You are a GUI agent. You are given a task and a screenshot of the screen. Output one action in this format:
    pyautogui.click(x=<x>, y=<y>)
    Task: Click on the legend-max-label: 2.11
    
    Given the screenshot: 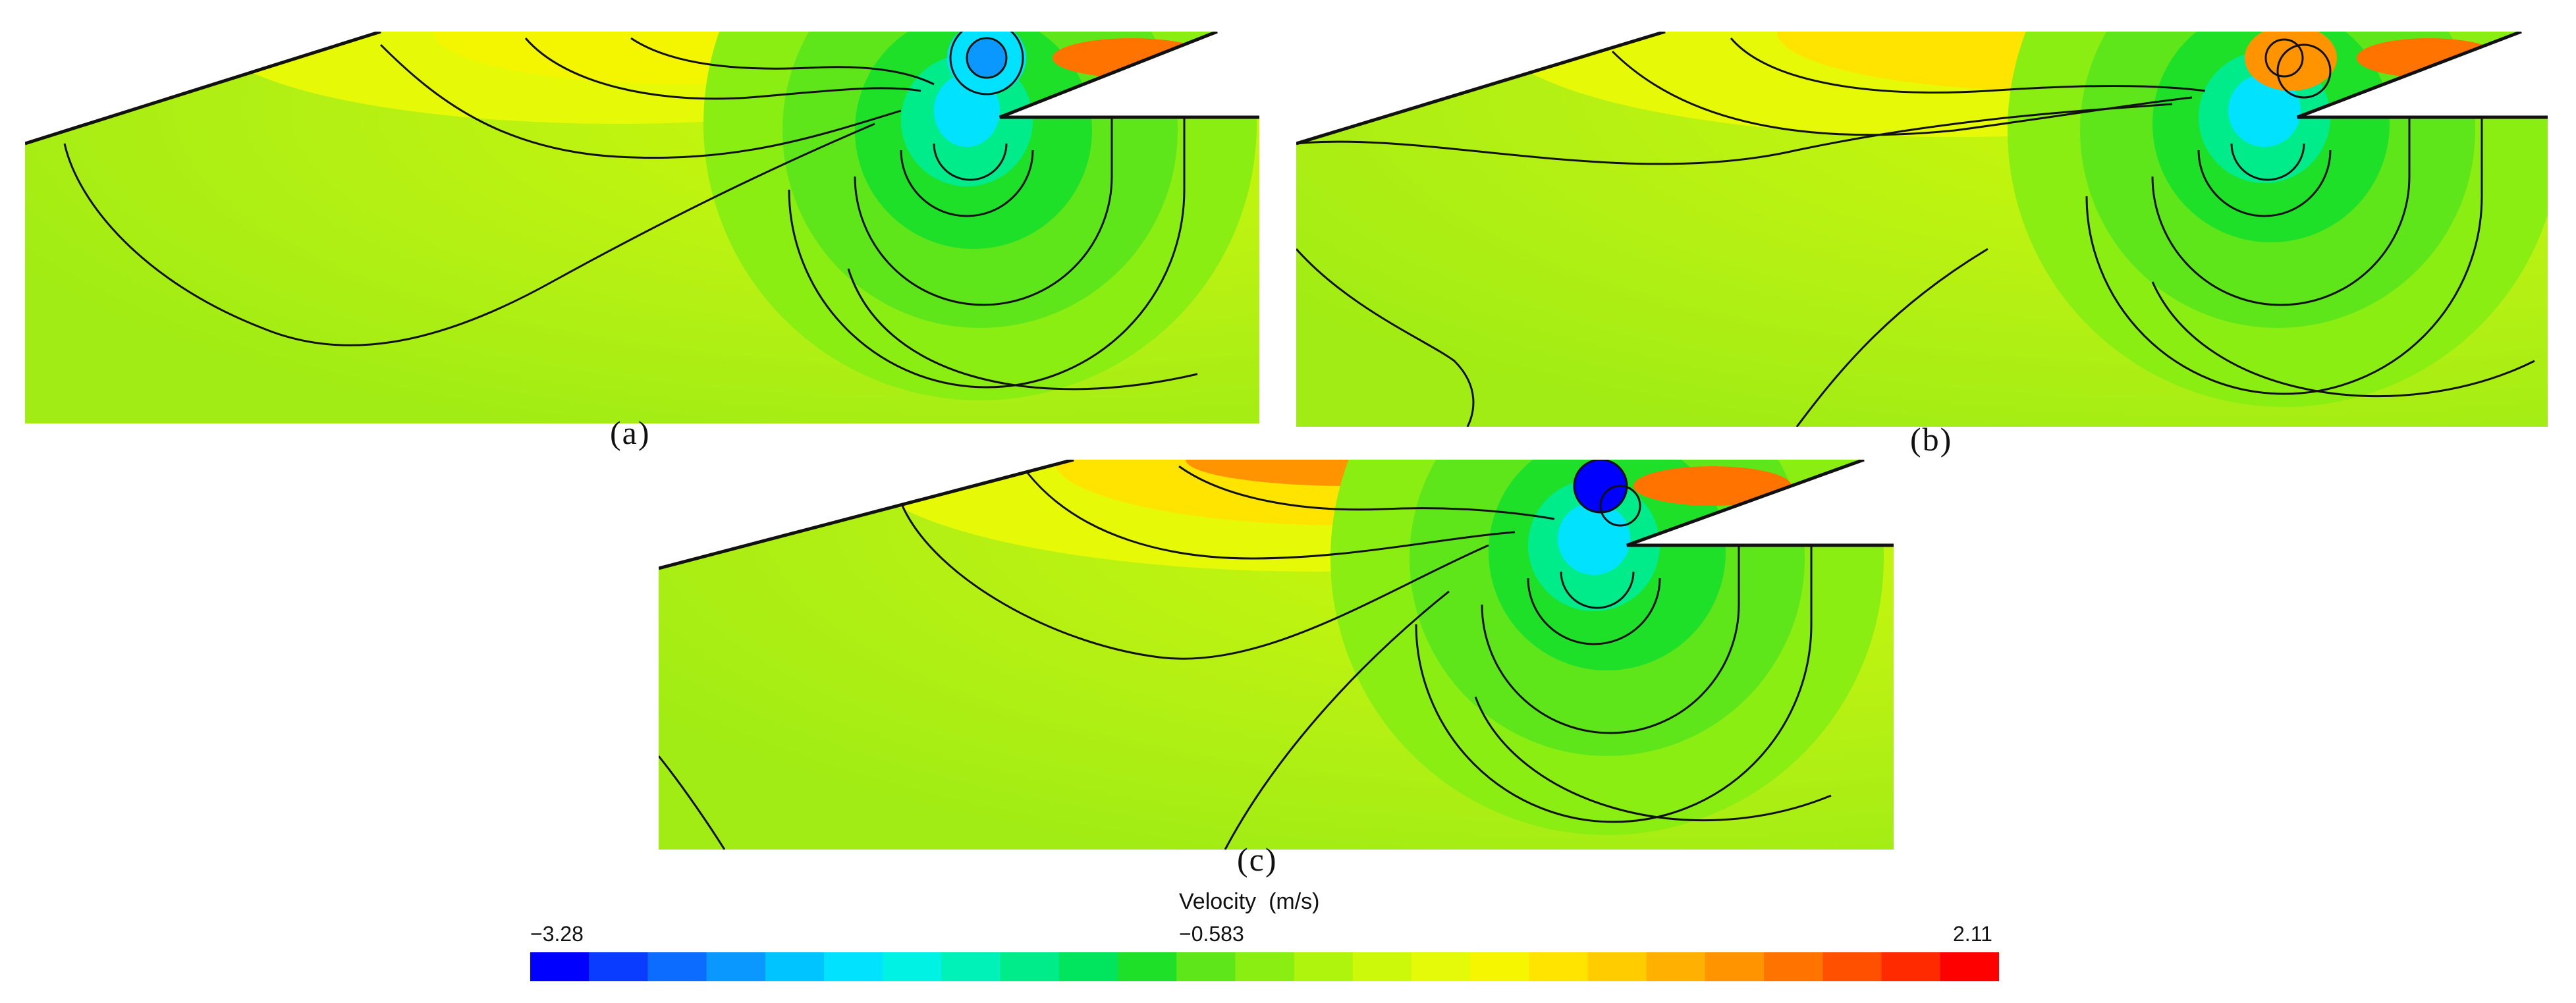 What is the action you would take?
    pyautogui.click(x=1972, y=934)
    